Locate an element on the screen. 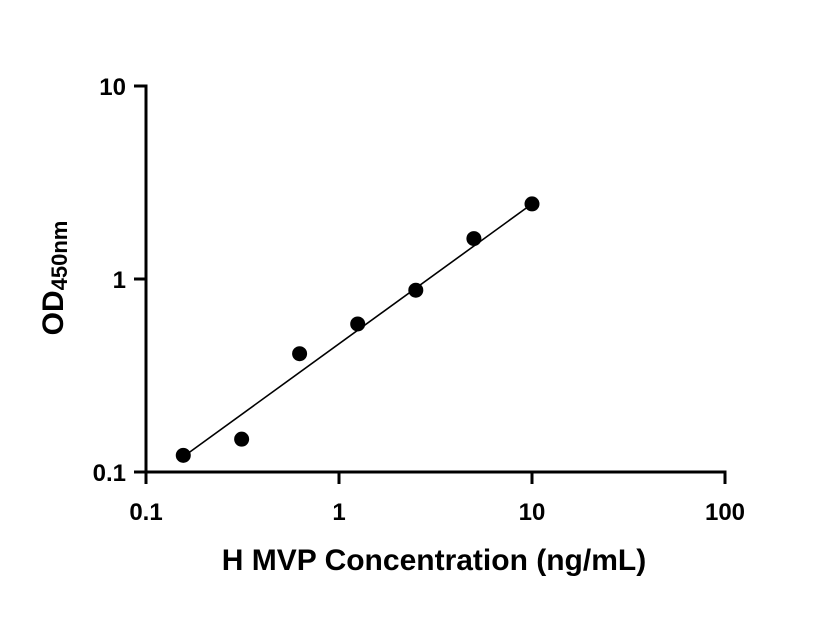  x-tick-label: 10 is located at coordinates (532, 512).